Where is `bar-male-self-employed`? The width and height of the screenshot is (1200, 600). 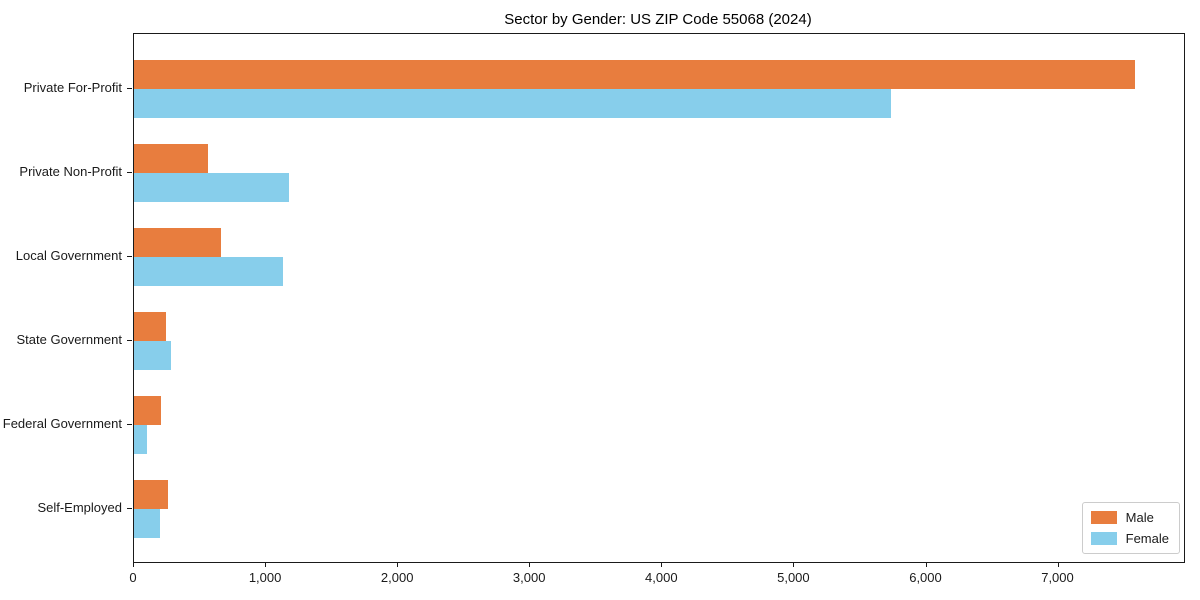
bar-male-self-employed is located at coordinates (151, 494).